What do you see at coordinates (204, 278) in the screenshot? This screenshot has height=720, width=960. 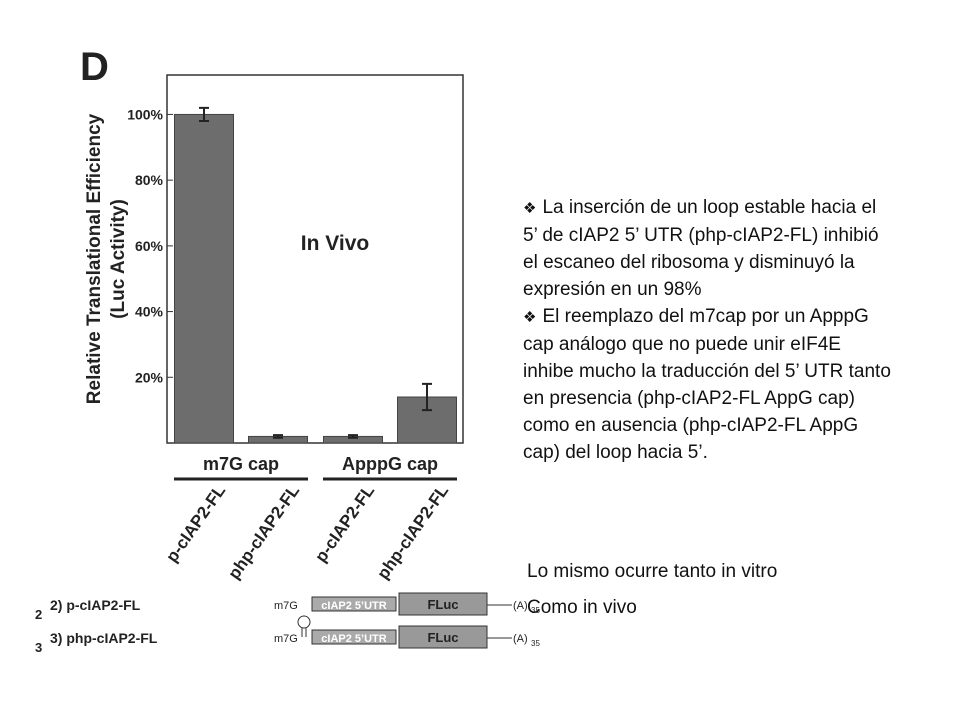 I see `bar` at bounding box center [204, 278].